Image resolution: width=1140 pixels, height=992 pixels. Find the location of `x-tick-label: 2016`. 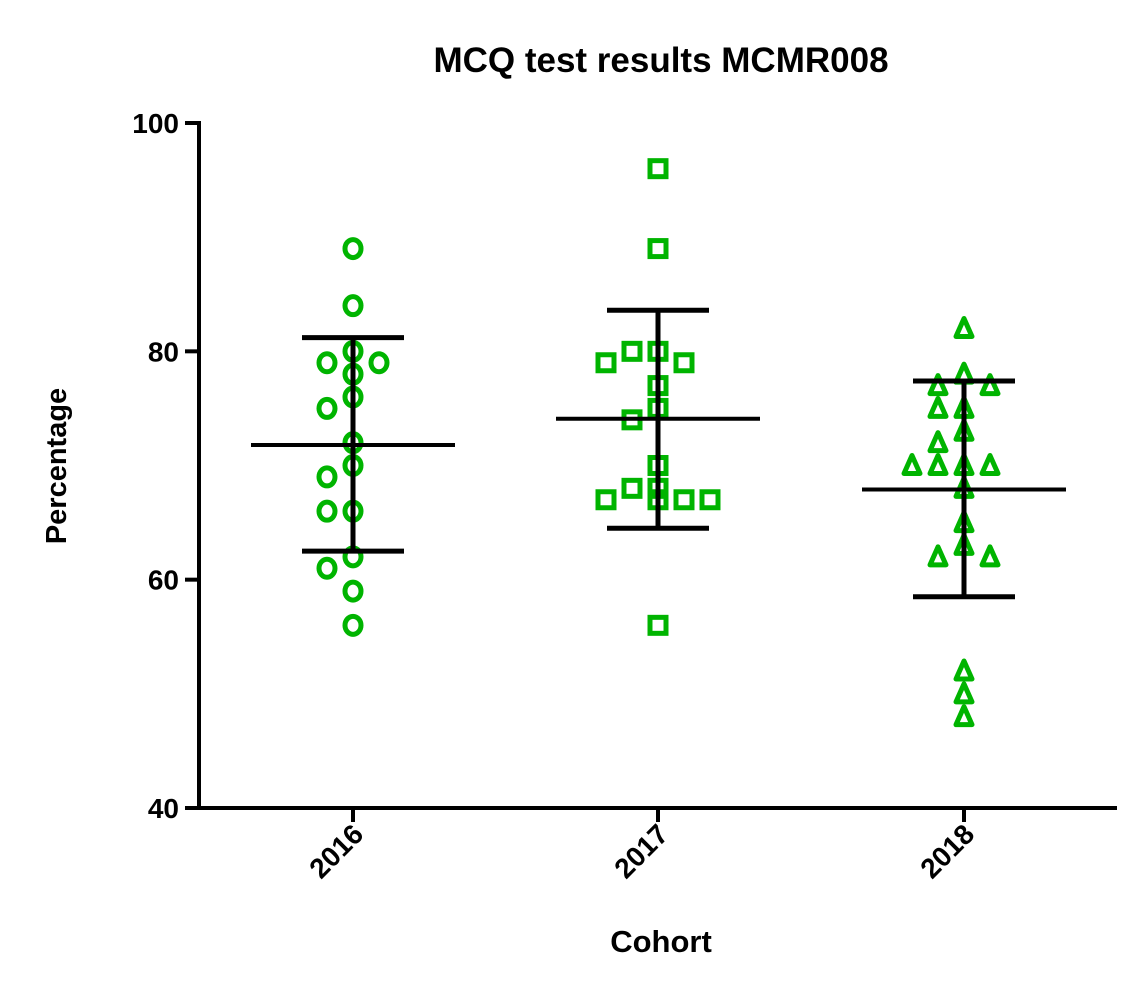

x-tick-label: 2016 is located at coordinates (336, 851).